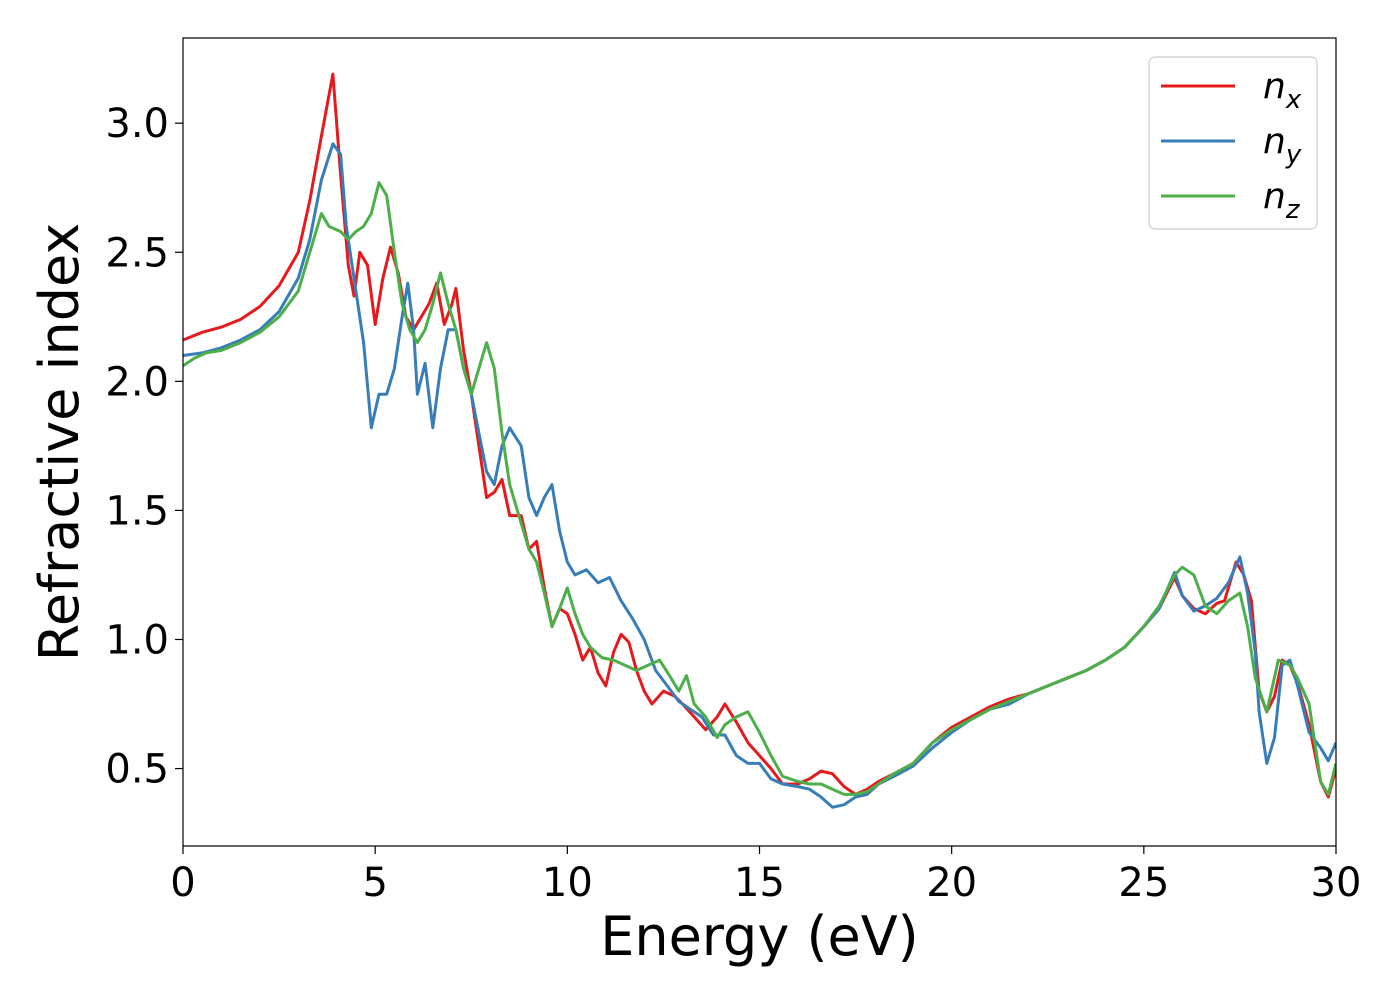  Describe the element at coordinates (374, 883) in the screenshot. I see `x-tick-label: 5` at that location.